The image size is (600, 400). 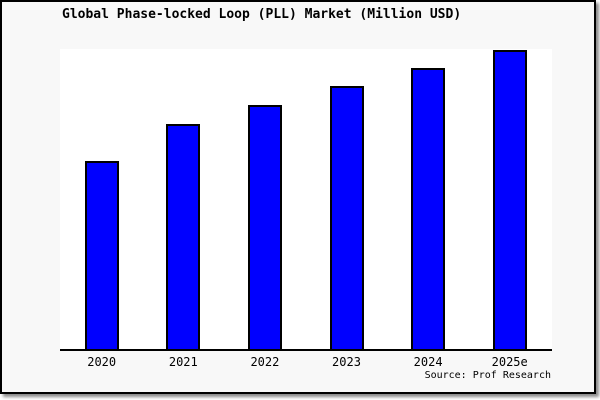 I want to click on bar-2025e, so click(x=509, y=199).